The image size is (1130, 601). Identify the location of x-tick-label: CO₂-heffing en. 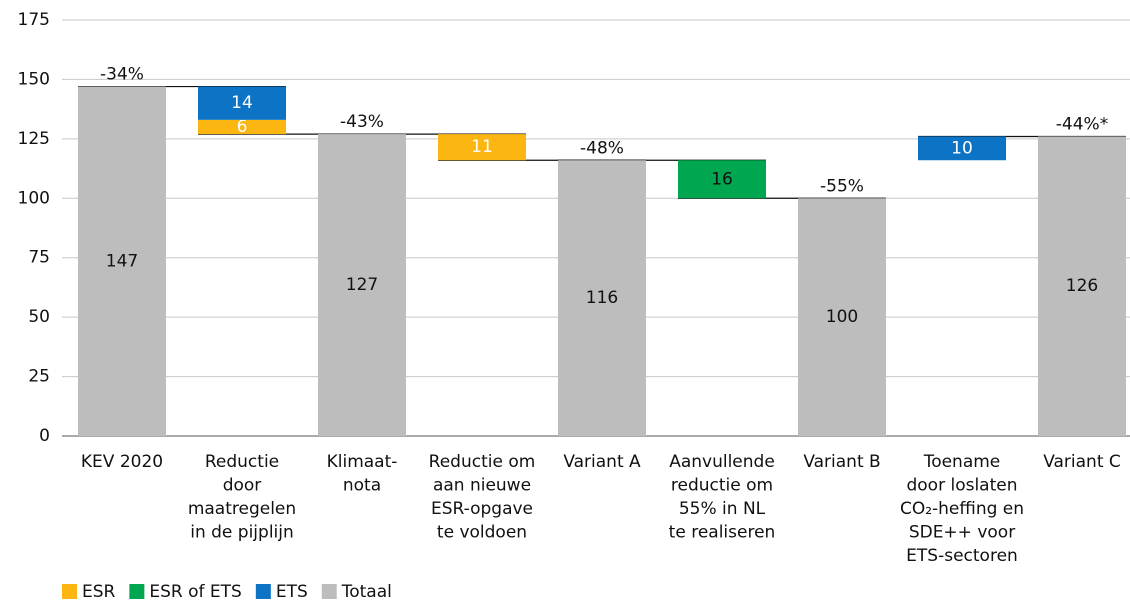
(962, 509).